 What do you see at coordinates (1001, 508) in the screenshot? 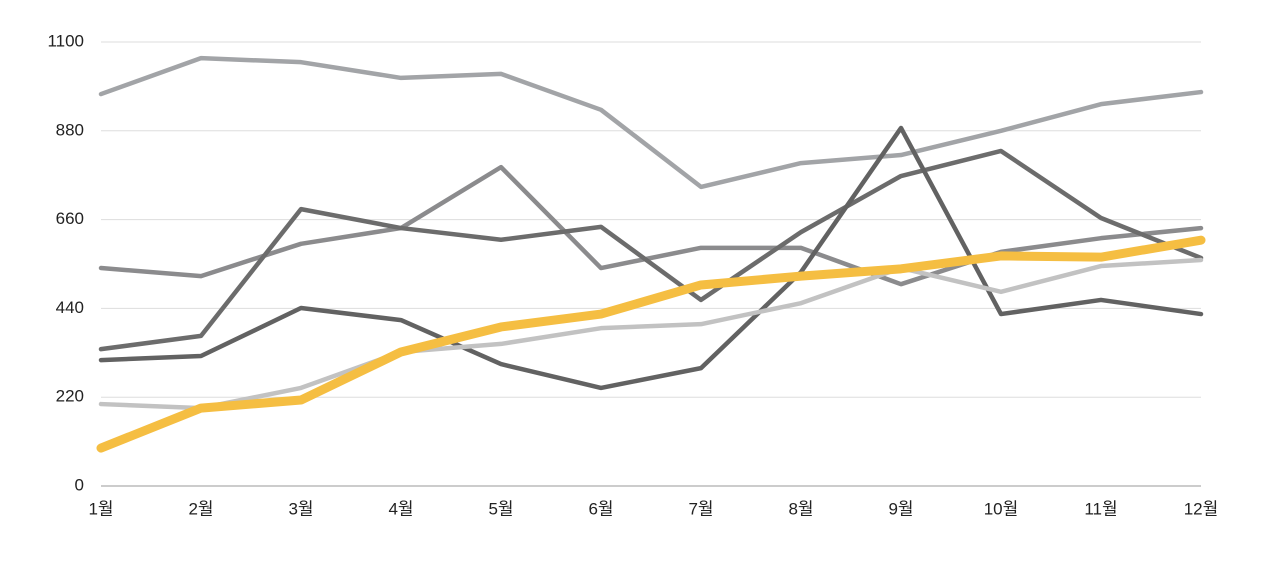
I see `x-tick-label: 10월` at bounding box center [1001, 508].